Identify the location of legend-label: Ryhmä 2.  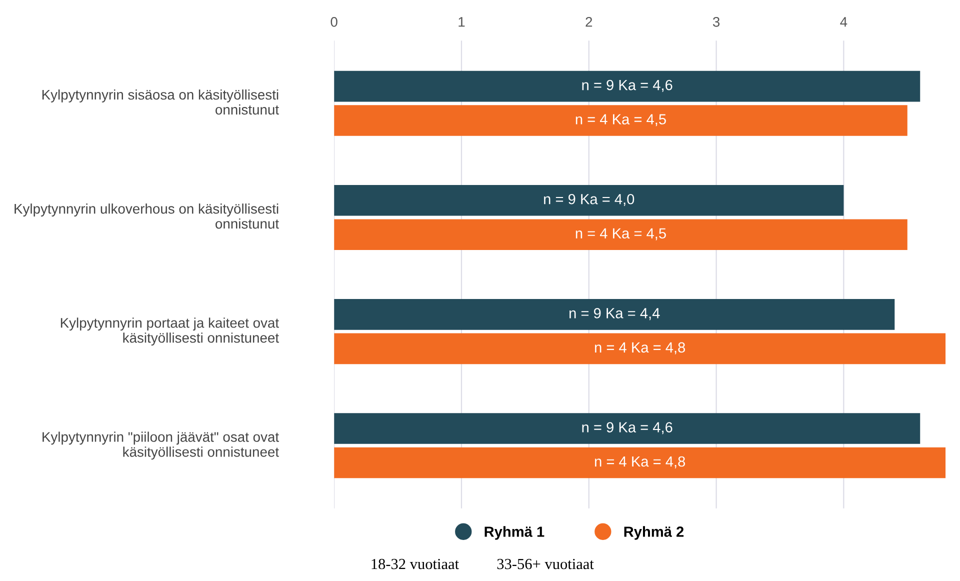
(654, 533).